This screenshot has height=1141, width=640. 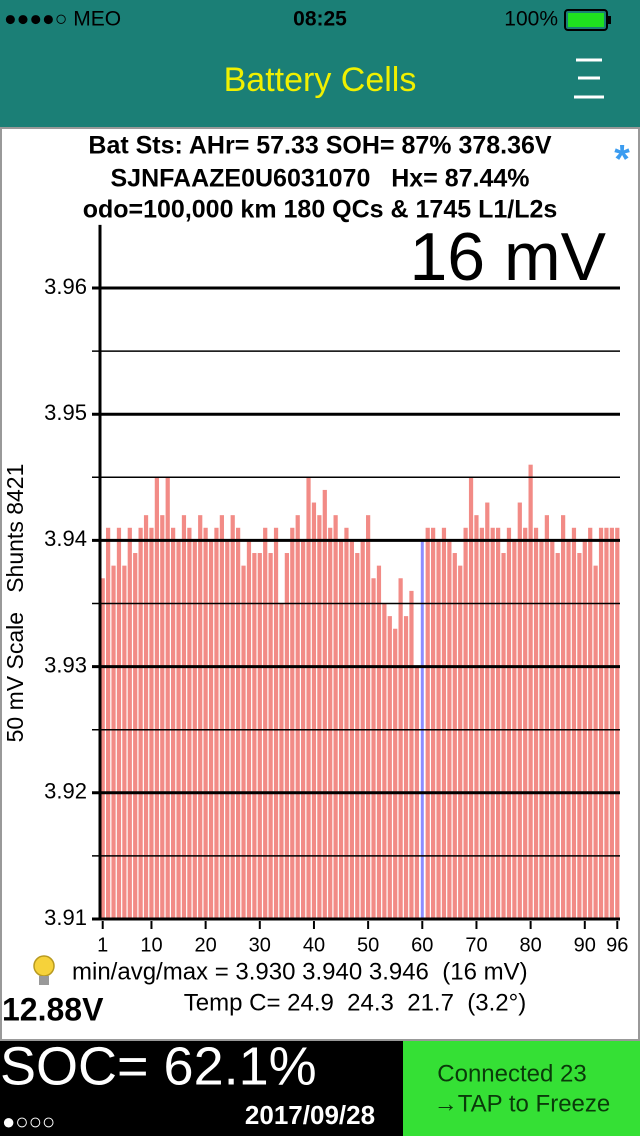 I want to click on header-bg, so click(x=320, y=64).